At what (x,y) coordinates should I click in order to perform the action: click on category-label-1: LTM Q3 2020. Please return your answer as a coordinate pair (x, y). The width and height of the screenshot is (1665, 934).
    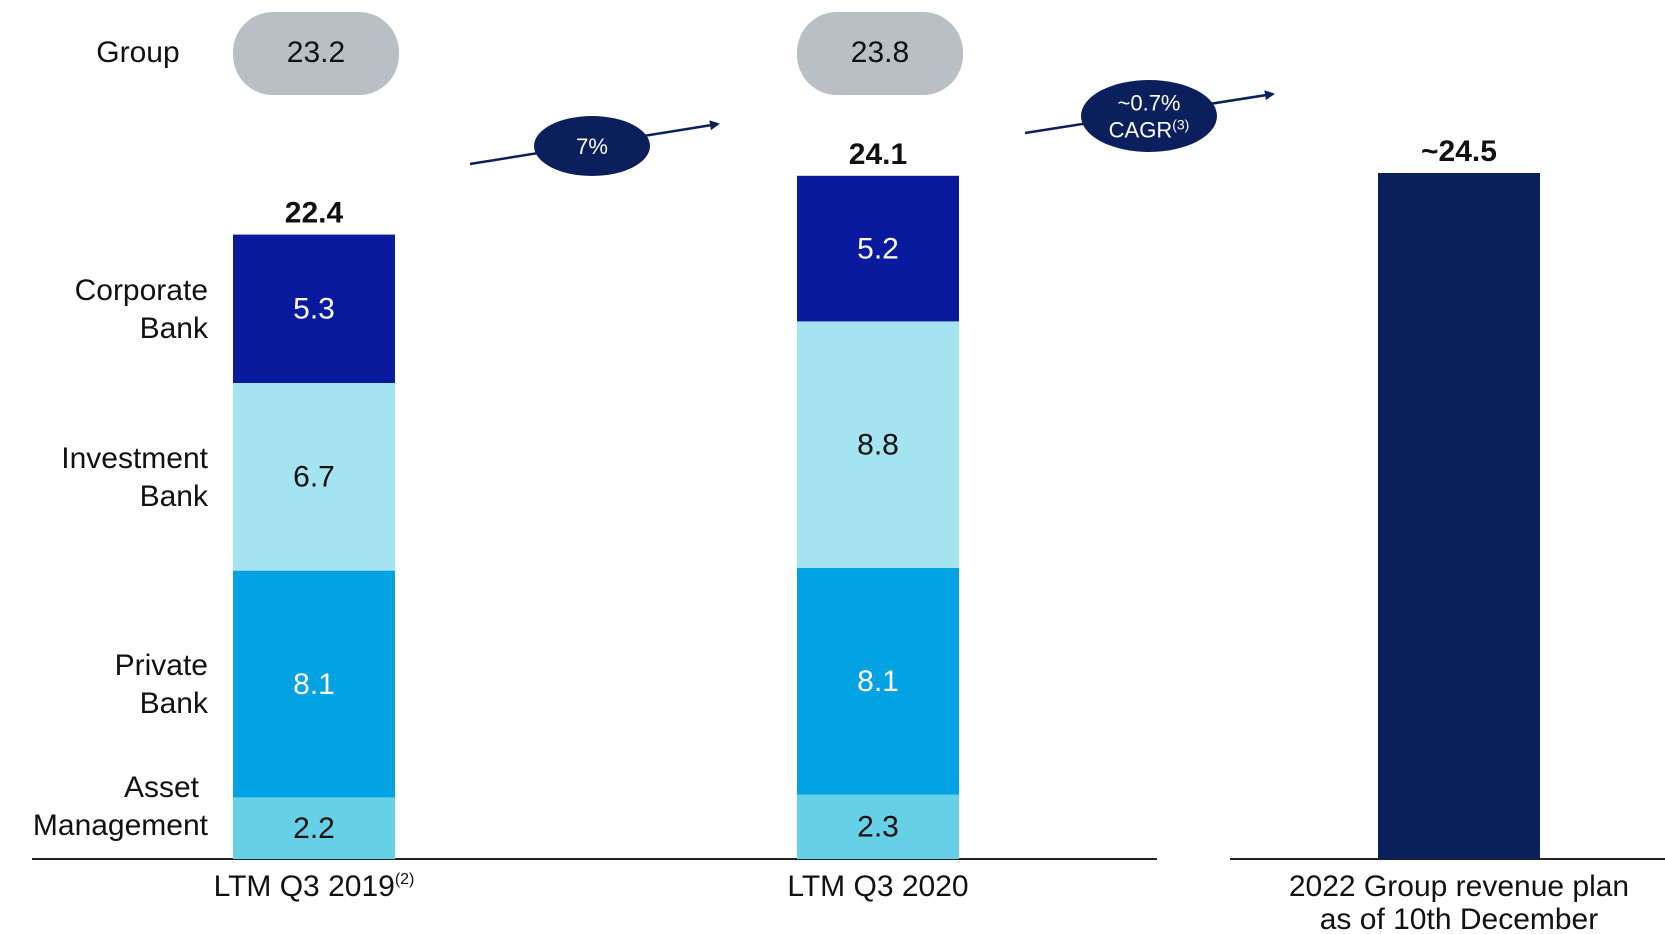
    Looking at the image, I should click on (877, 886).